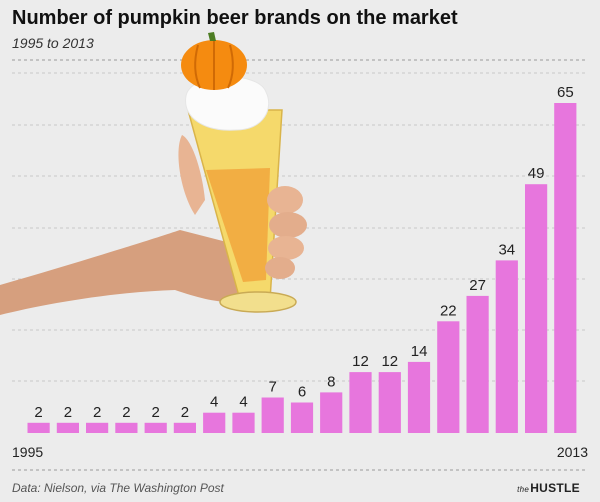 The width and height of the screenshot is (600, 502). Describe the element at coordinates (118, 488) in the screenshot. I see `data-source: Data: Nielson, via The Washington Post` at that location.